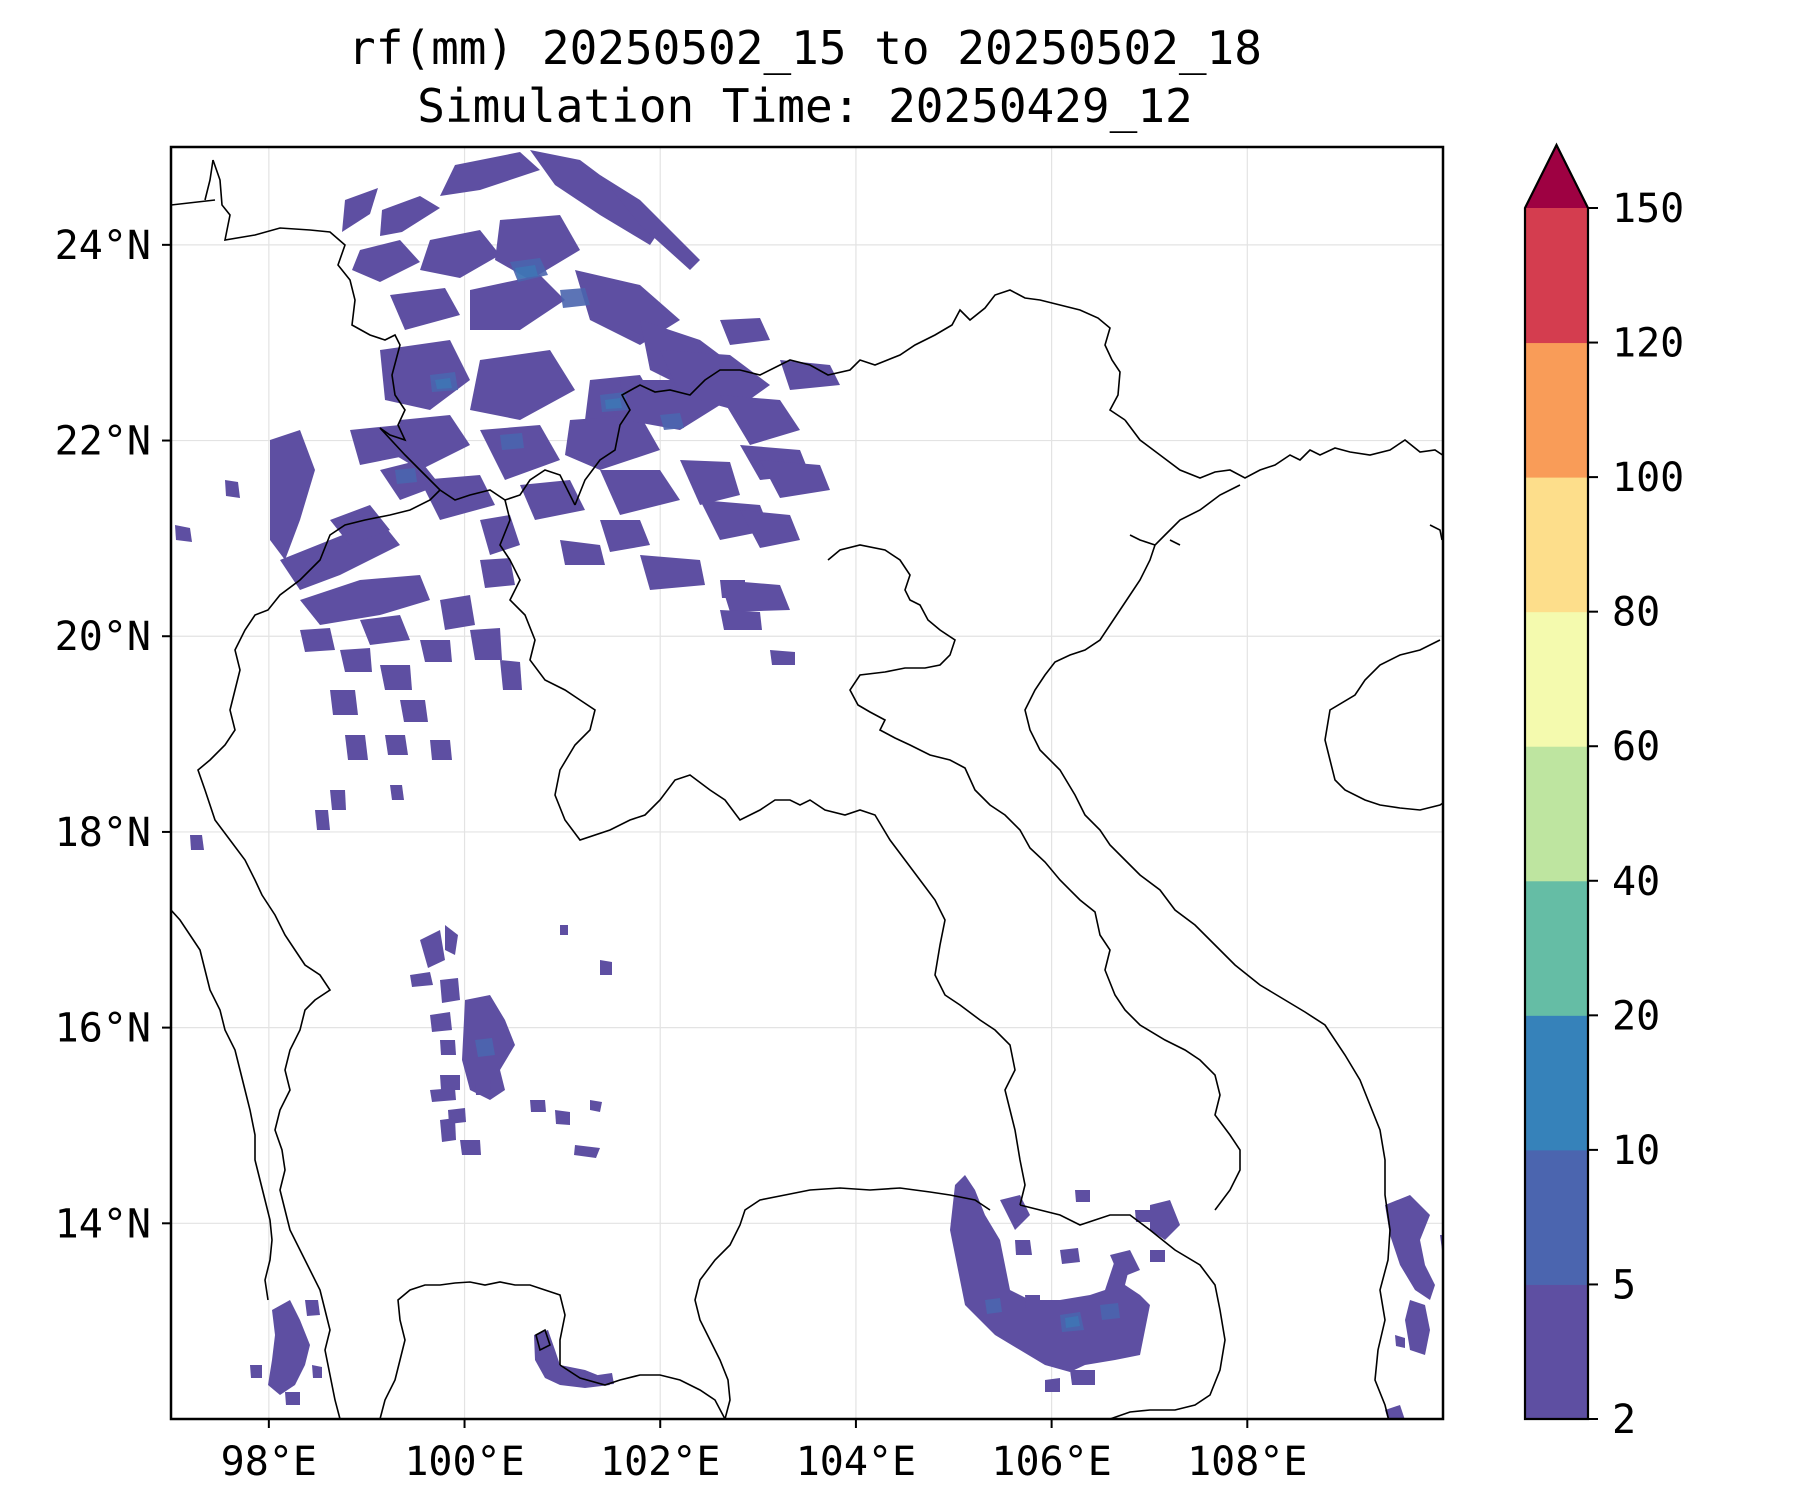  I want to click on map-title: rf(mm) 20250502_15 to 20250502_18, so click(805, 48).